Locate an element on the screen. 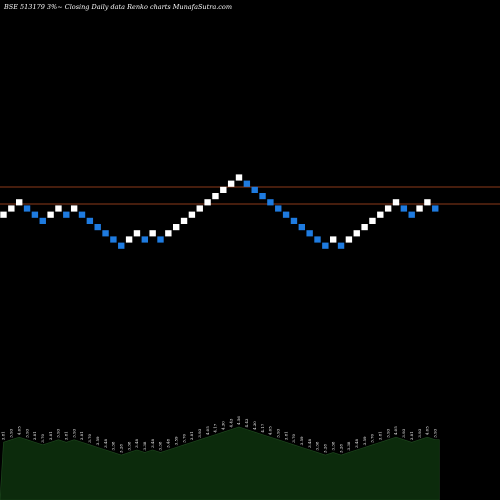  volume-label: 4.30 is located at coordinates (254, 425).